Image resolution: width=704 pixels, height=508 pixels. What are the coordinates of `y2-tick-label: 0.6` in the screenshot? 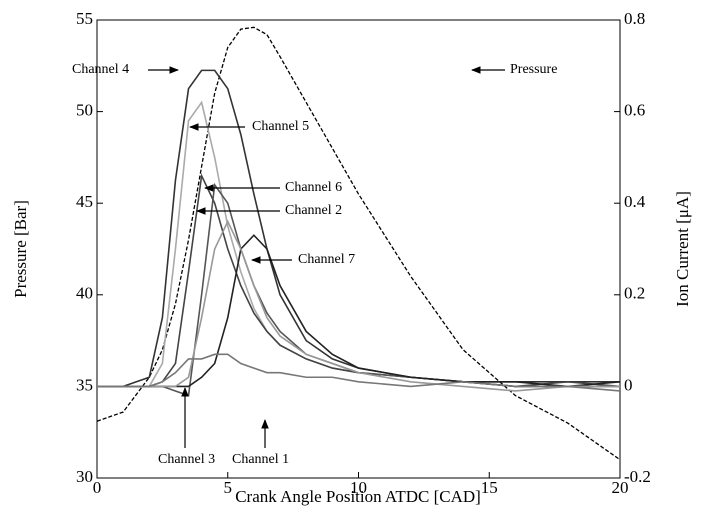 It's located at (634, 110).